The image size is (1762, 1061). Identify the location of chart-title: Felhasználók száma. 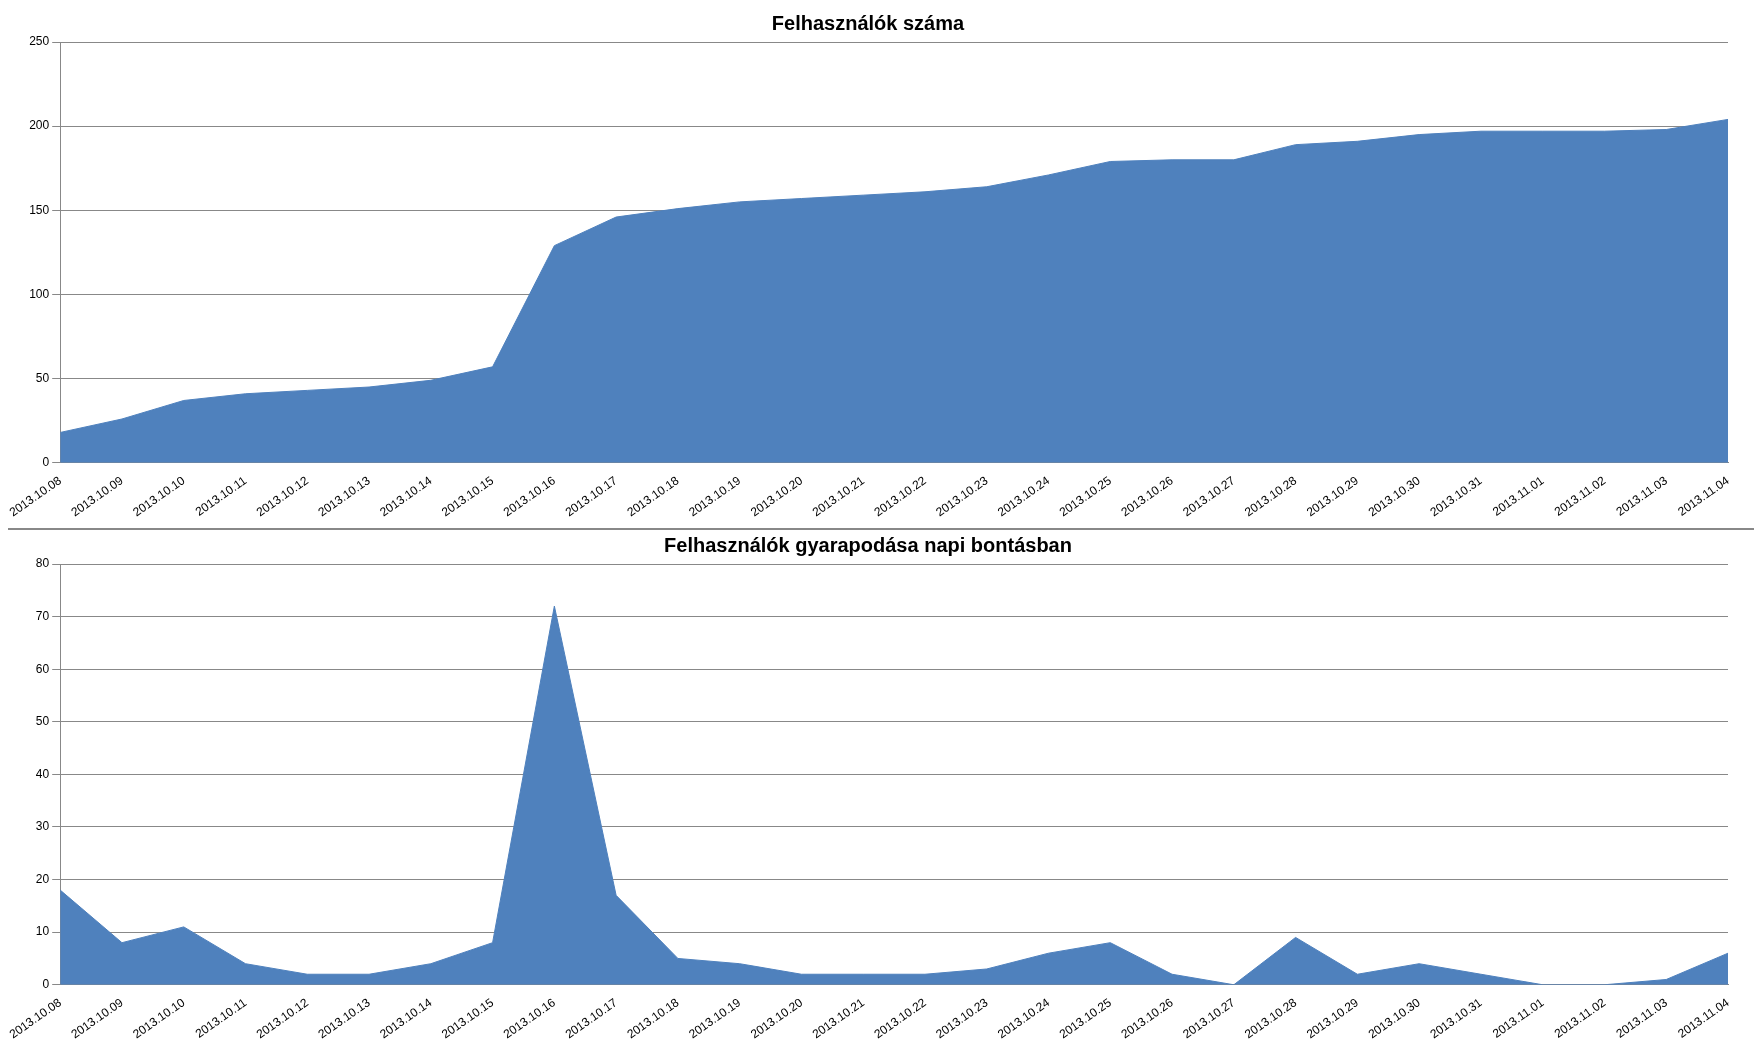
(868, 22).